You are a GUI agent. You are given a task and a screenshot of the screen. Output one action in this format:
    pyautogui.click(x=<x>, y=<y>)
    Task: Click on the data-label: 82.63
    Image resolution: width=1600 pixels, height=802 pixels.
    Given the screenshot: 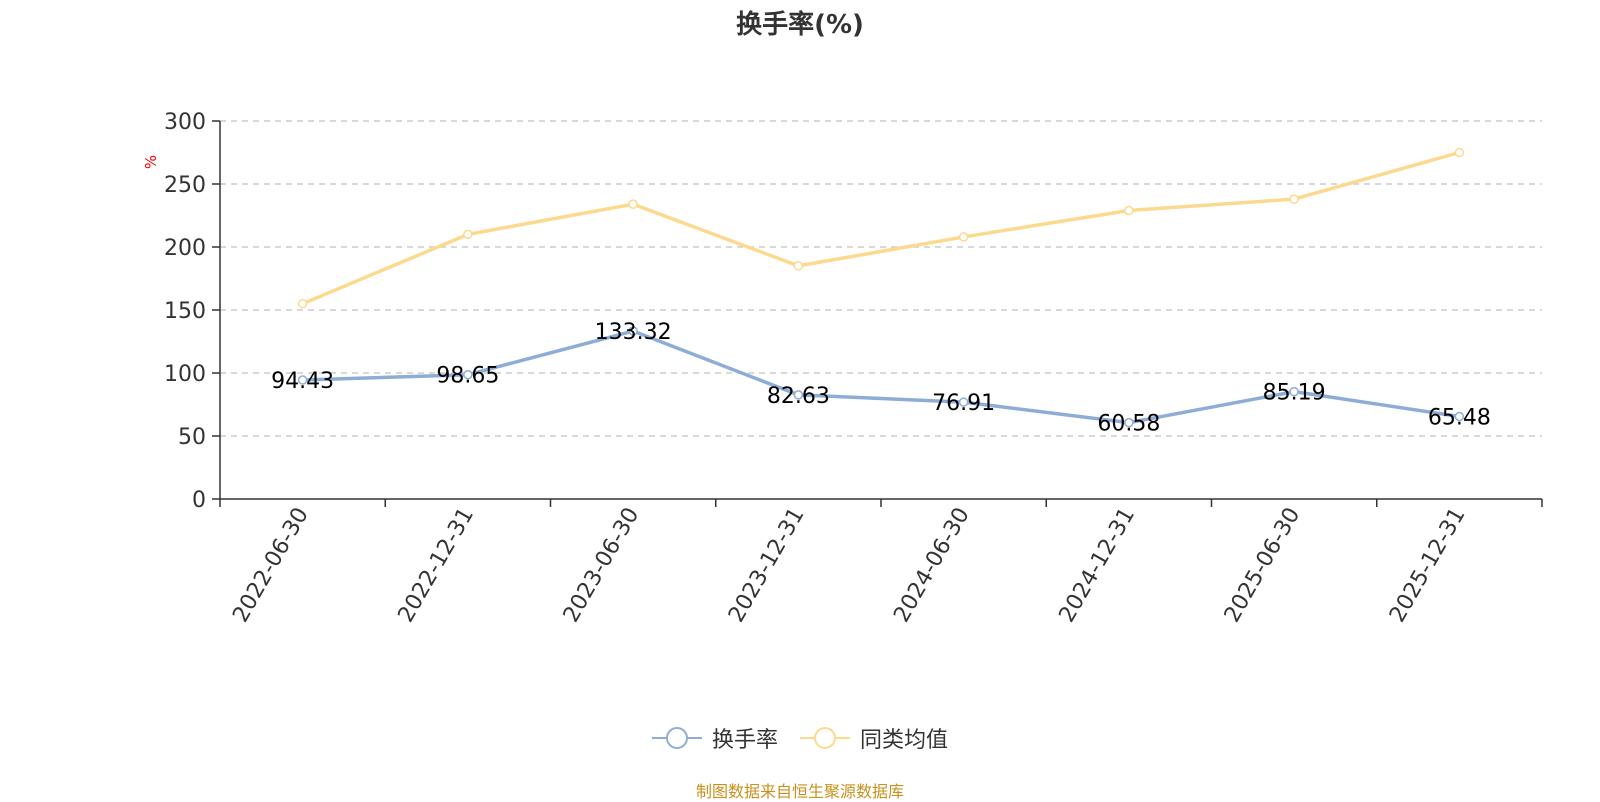 What is the action you would take?
    pyautogui.click(x=798, y=396)
    